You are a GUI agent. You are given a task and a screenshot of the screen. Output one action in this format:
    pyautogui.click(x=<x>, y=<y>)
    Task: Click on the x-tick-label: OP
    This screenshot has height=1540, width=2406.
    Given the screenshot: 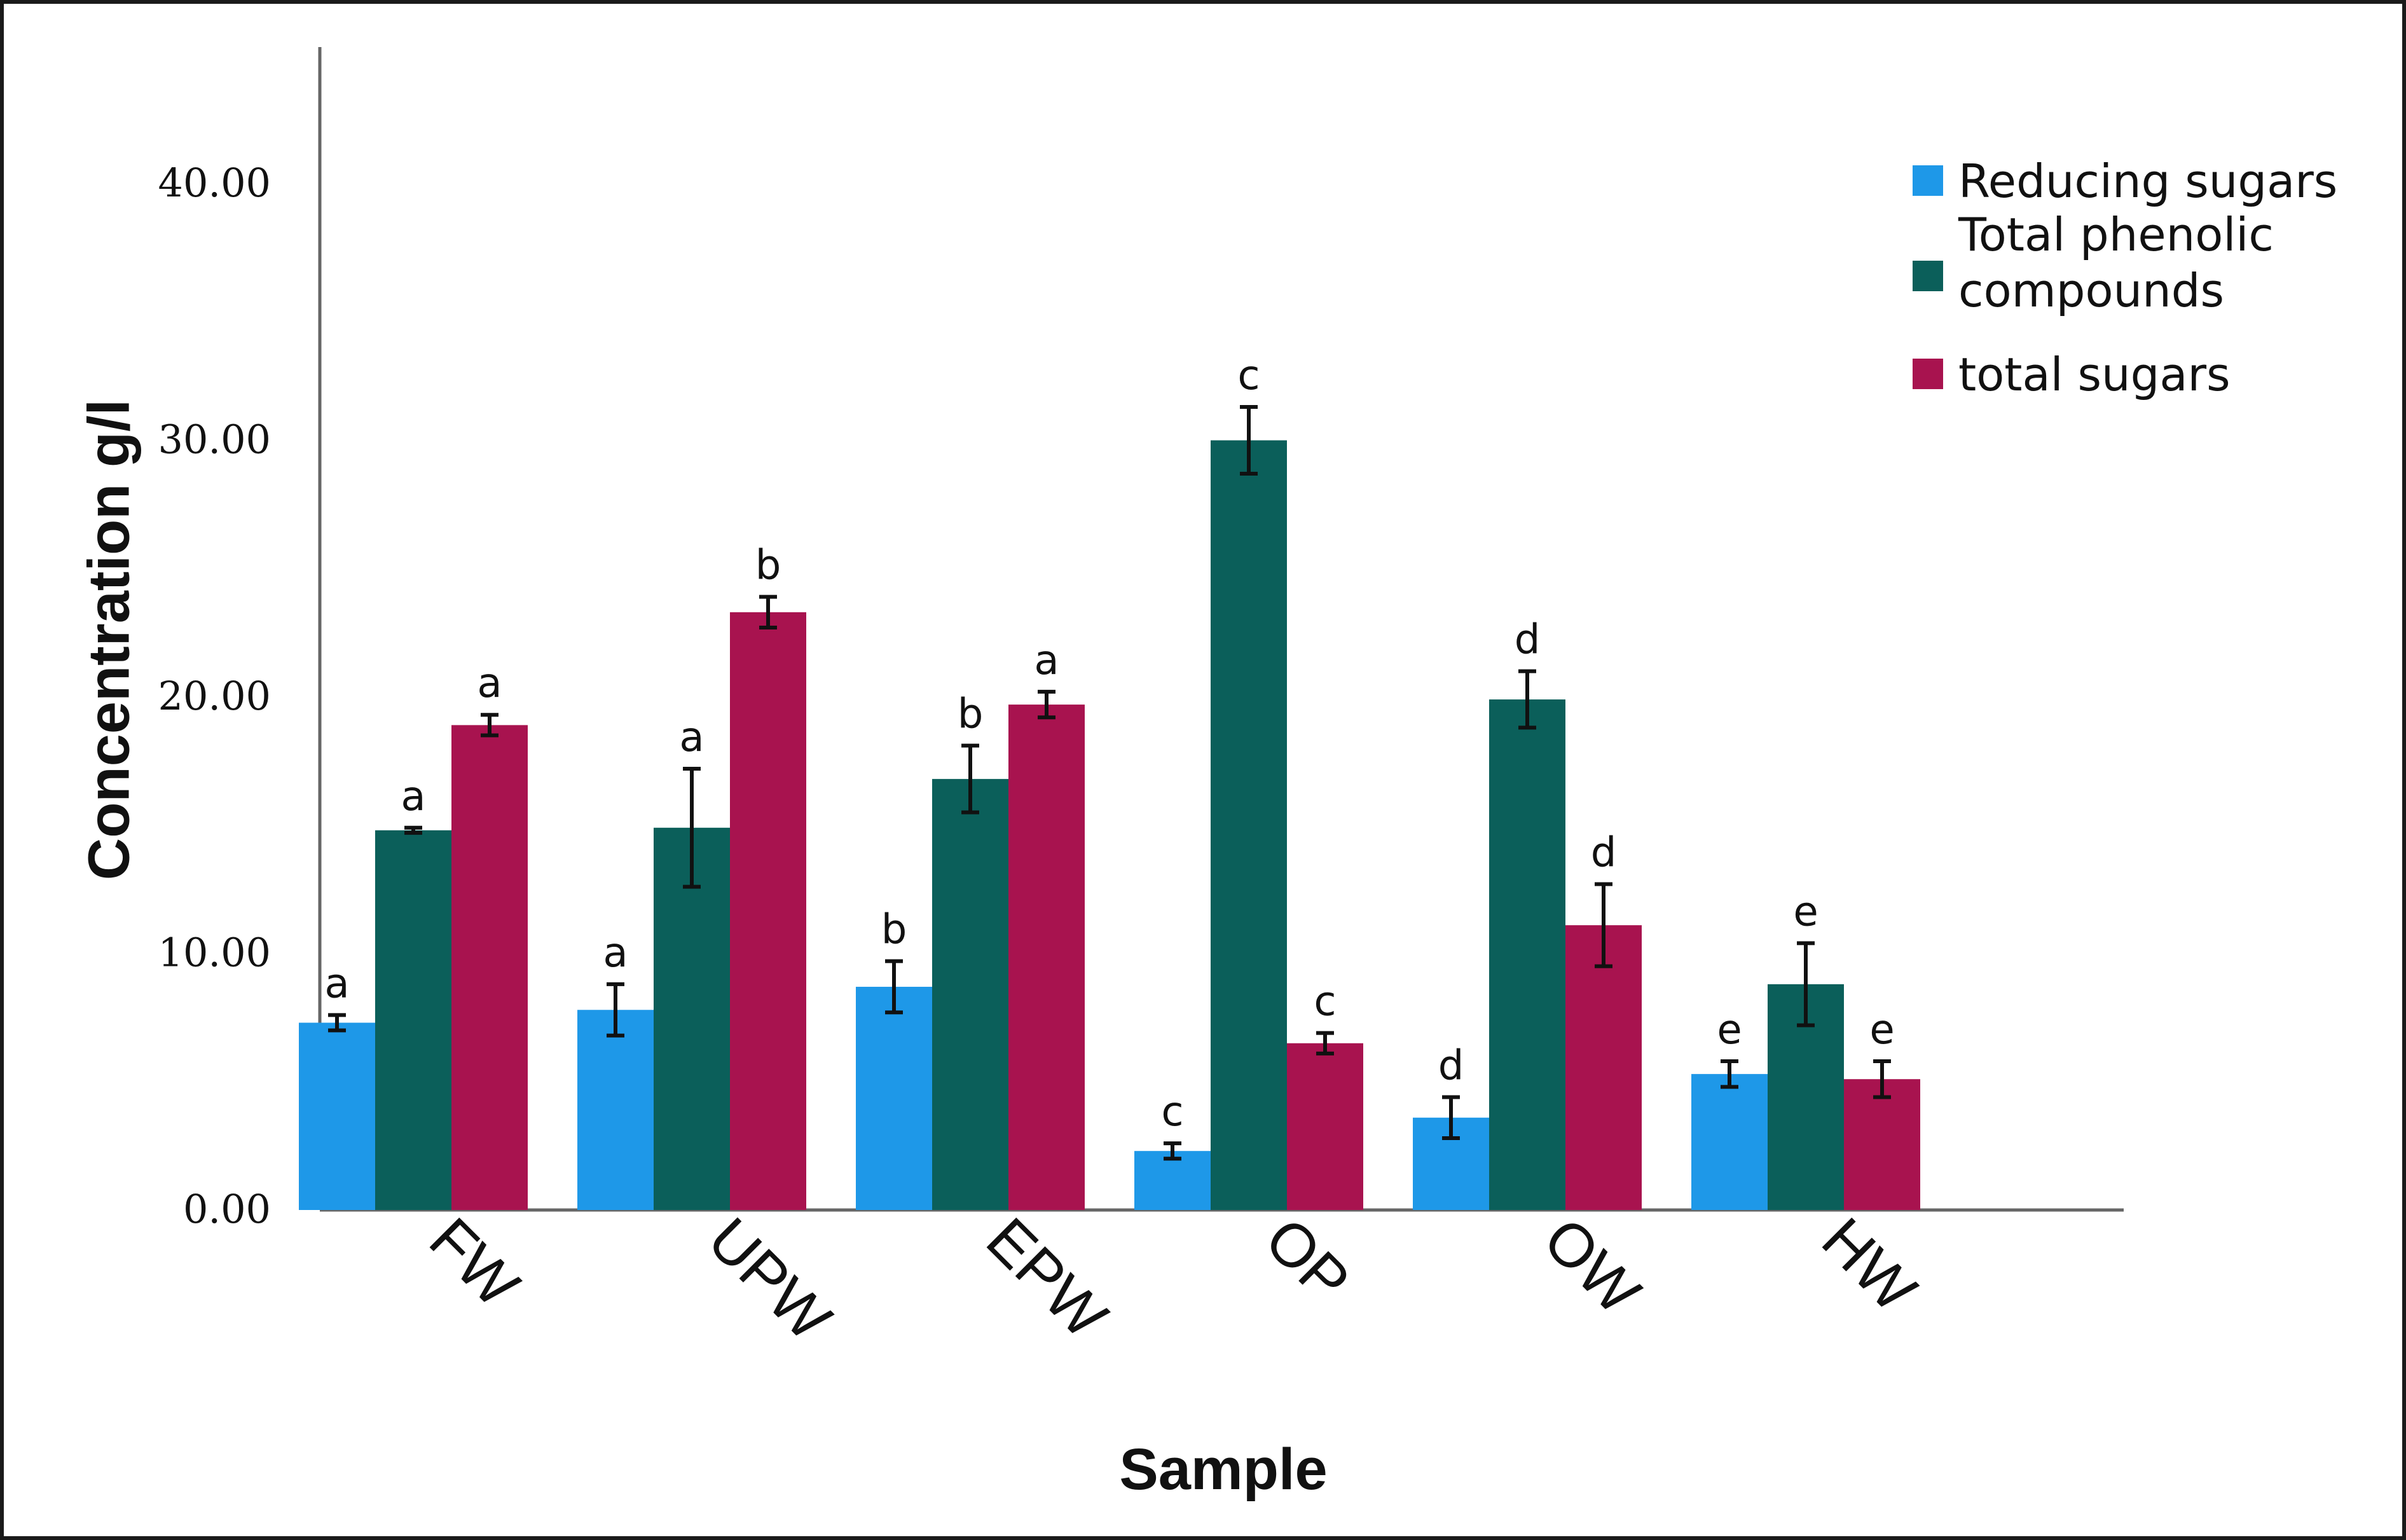 What is the action you would take?
    pyautogui.click(x=1307, y=1260)
    